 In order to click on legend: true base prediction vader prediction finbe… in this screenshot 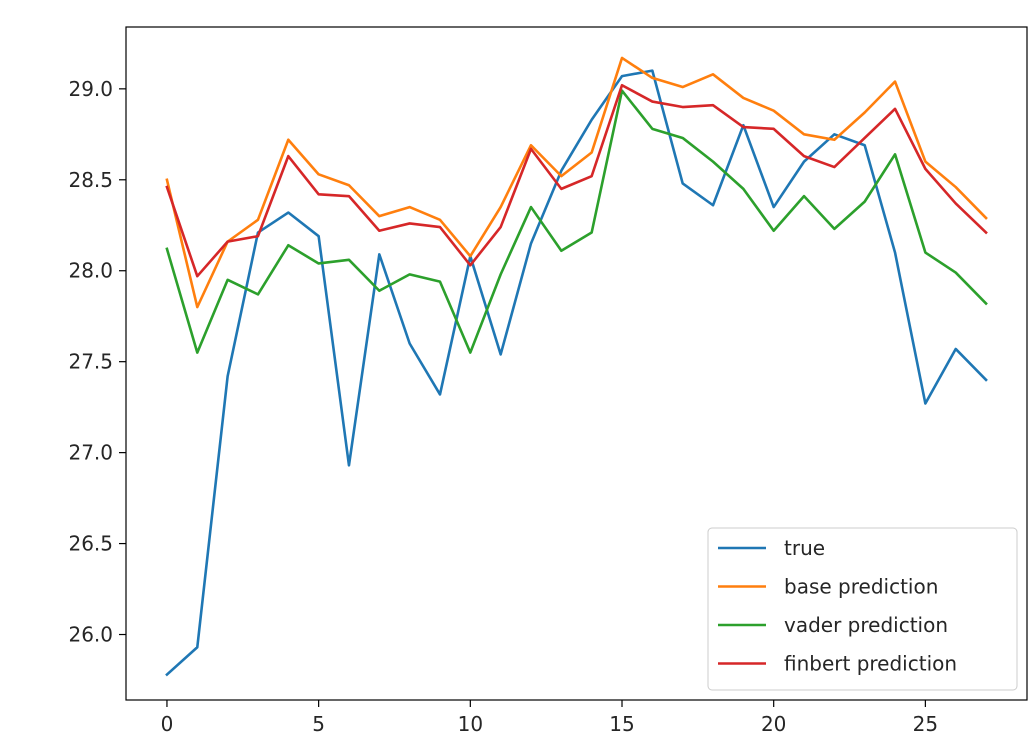, I will do `click(862, 609)`.